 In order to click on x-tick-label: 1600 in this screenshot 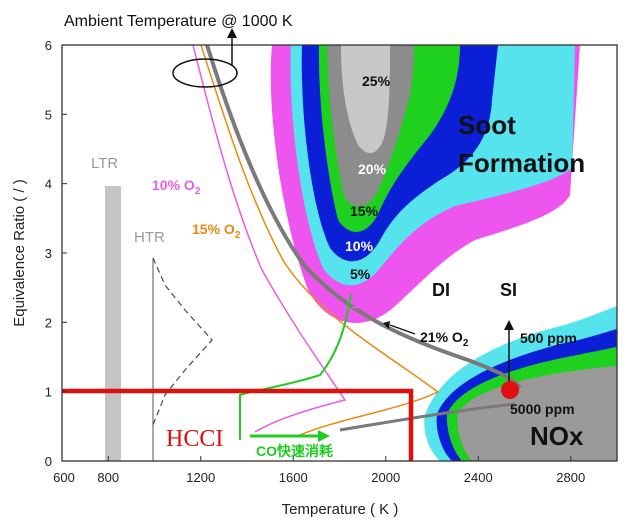, I will do `click(293, 477)`.